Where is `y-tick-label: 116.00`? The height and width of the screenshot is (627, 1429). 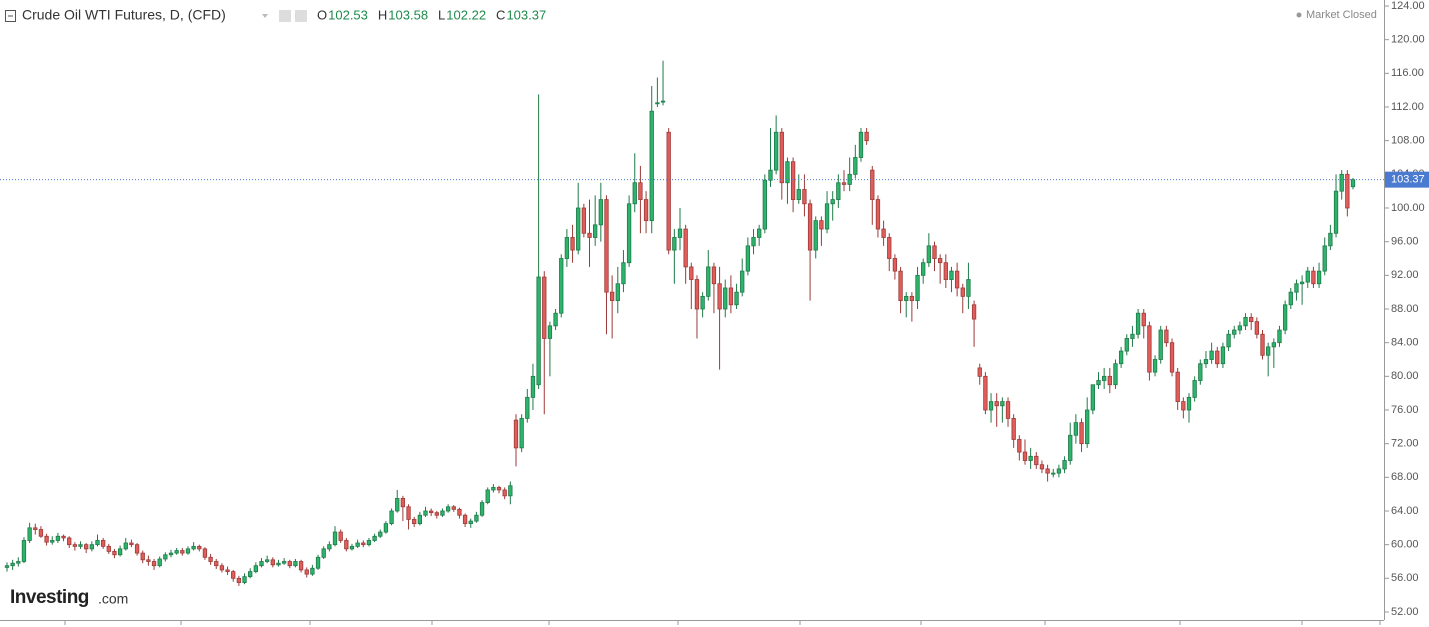
y-tick-label: 116.00 is located at coordinates (1407, 73).